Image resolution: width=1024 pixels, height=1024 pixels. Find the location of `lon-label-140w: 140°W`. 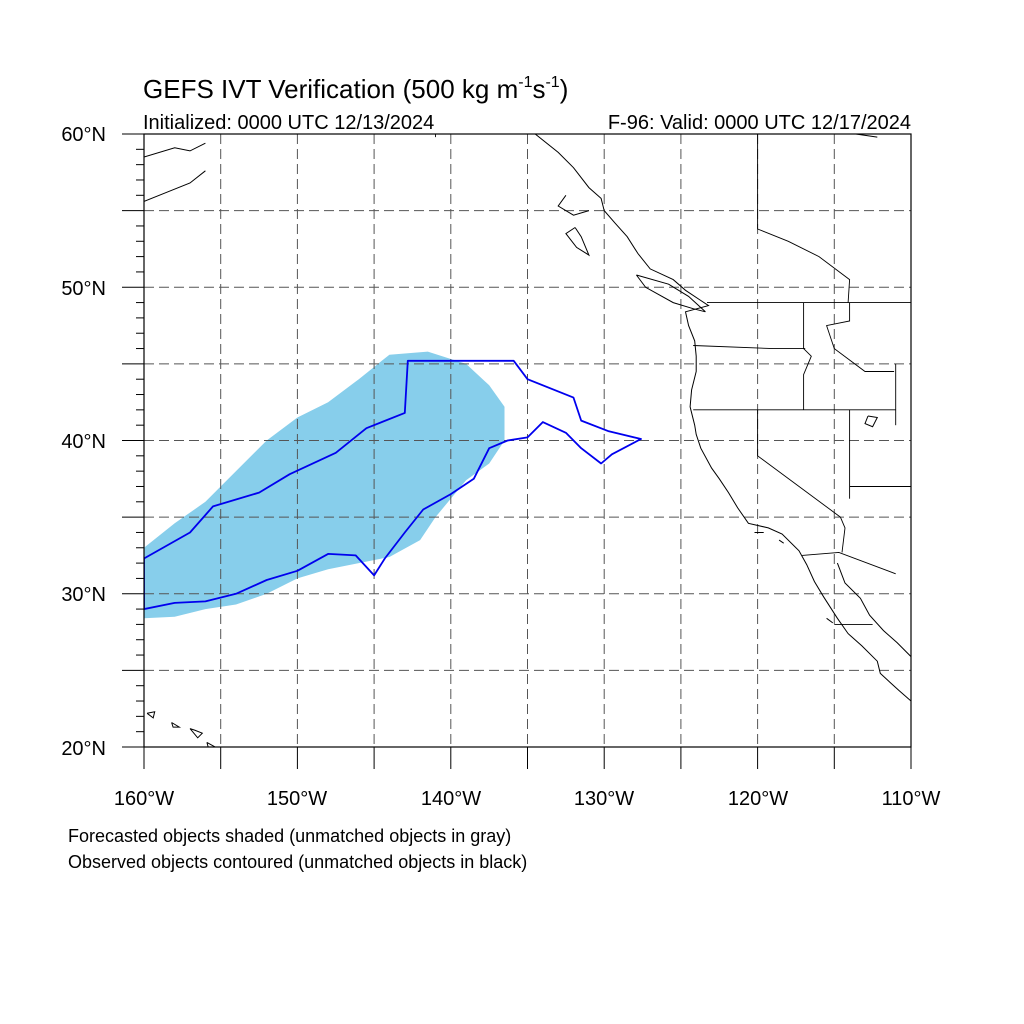

lon-label-140w: 140°W is located at coordinates (451, 799).